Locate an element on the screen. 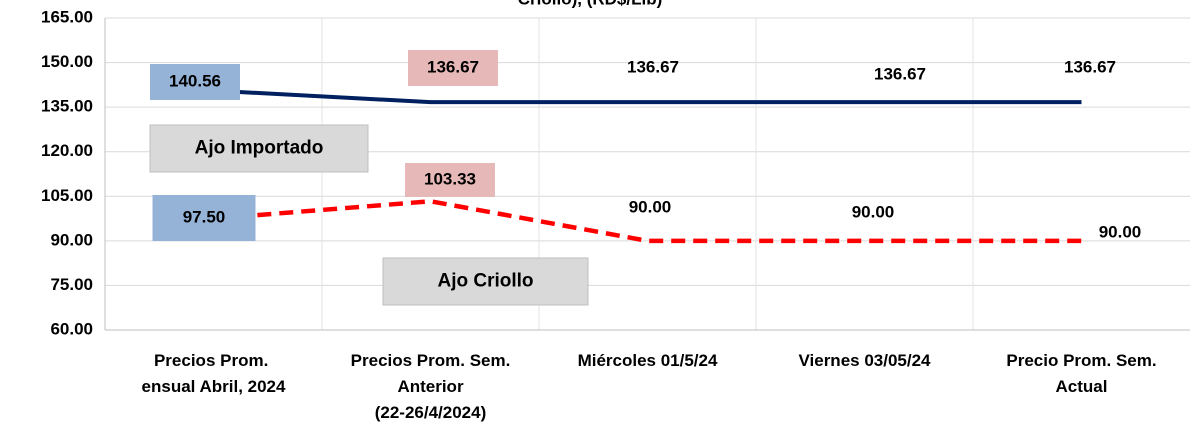 Image resolution: width=1190 pixels, height=435 pixels. x-tick-label: Viernes 03/05/24 is located at coordinates (864, 360).